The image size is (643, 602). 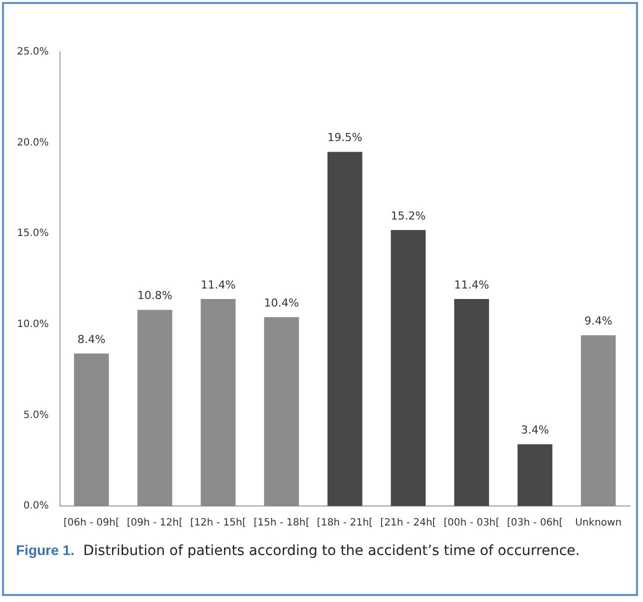 What do you see at coordinates (32, 52) in the screenshot?
I see `y-tick-label: 25.0%` at bounding box center [32, 52].